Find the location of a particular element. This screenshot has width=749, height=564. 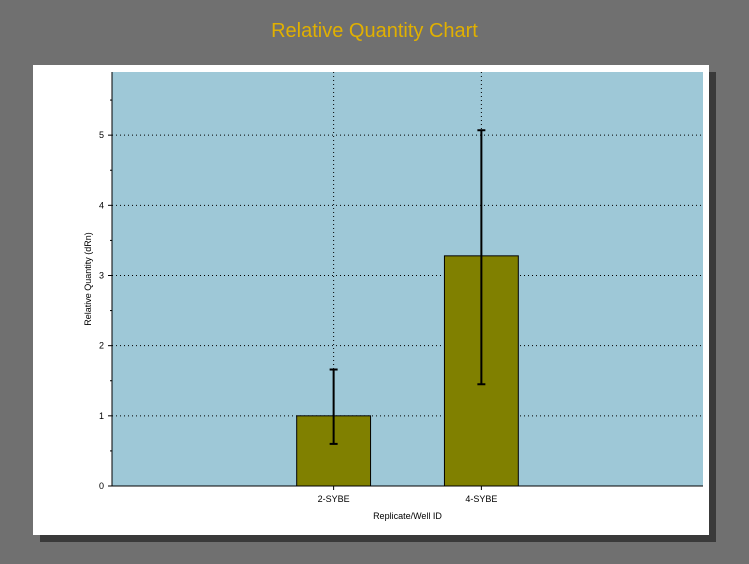

error-bar-2-SYBE is located at coordinates (333, 406).